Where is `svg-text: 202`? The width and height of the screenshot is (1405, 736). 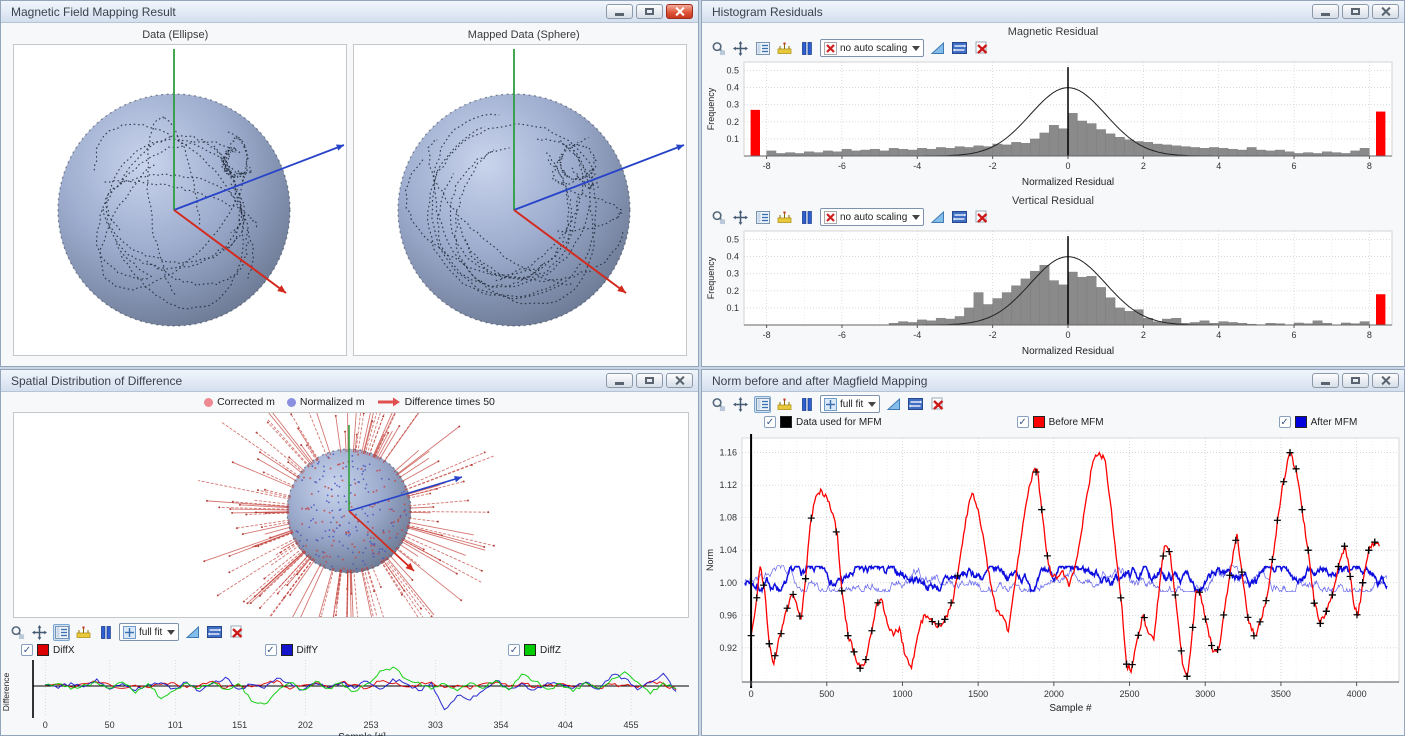 svg-text: 202 is located at coordinates (305, 725).